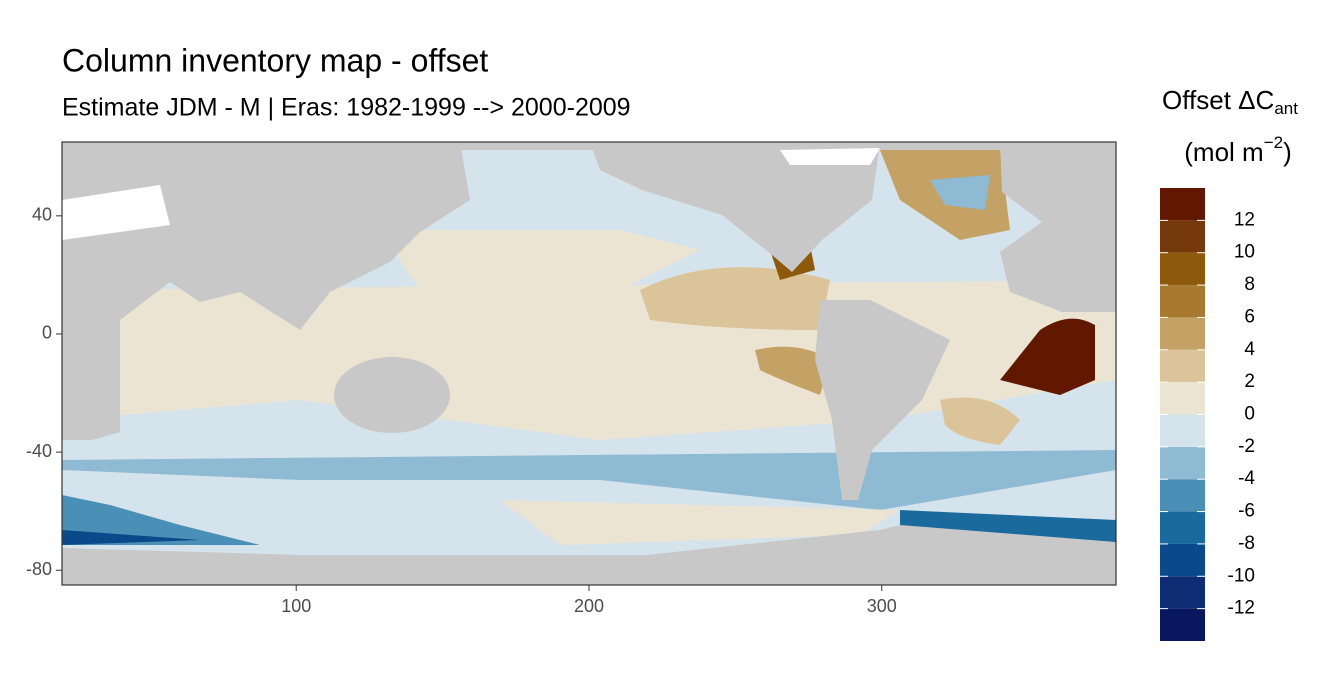 This screenshot has width=1344, height=677. I want to click on y-tick-label: 0, so click(47, 333).